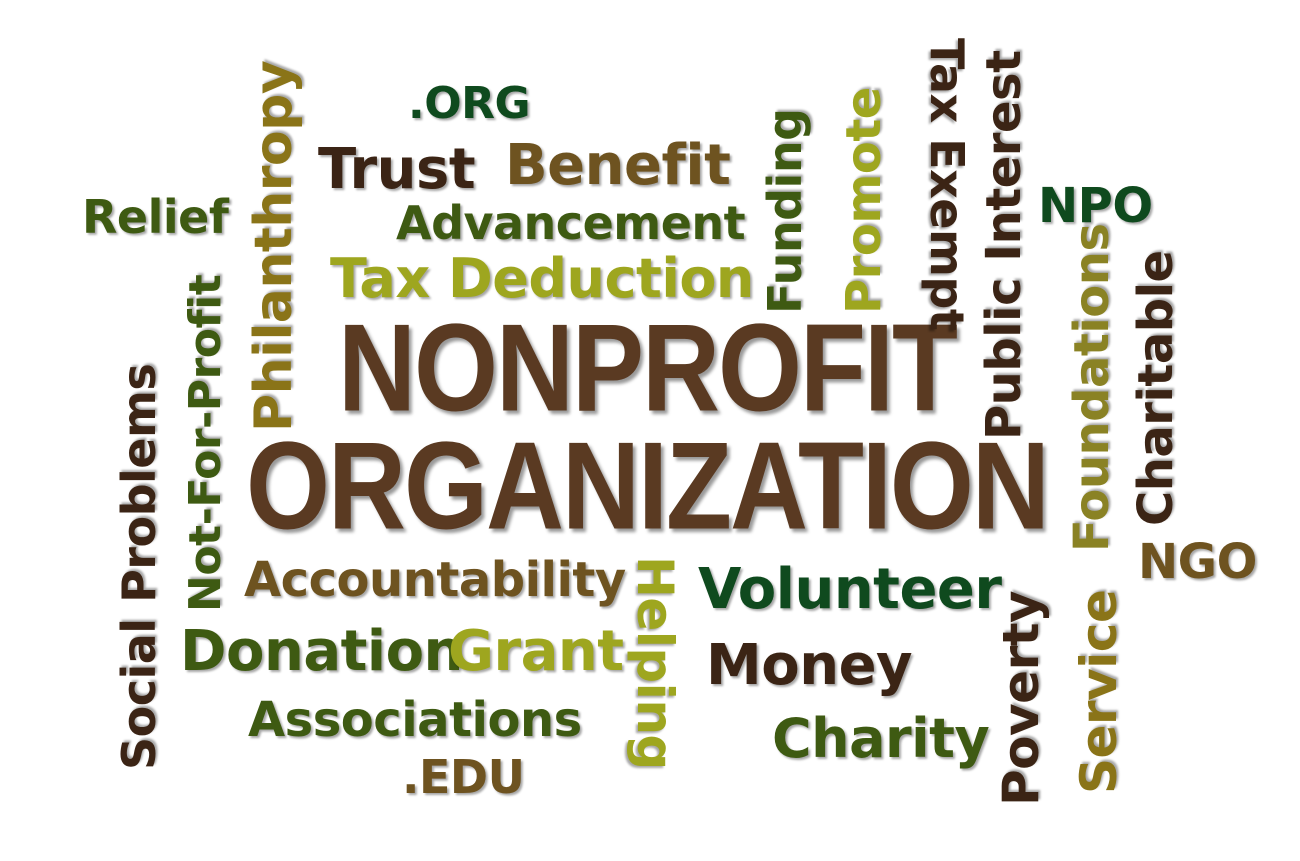  What do you see at coordinates (655, 663) in the screenshot?
I see `word-helping: Helping` at bounding box center [655, 663].